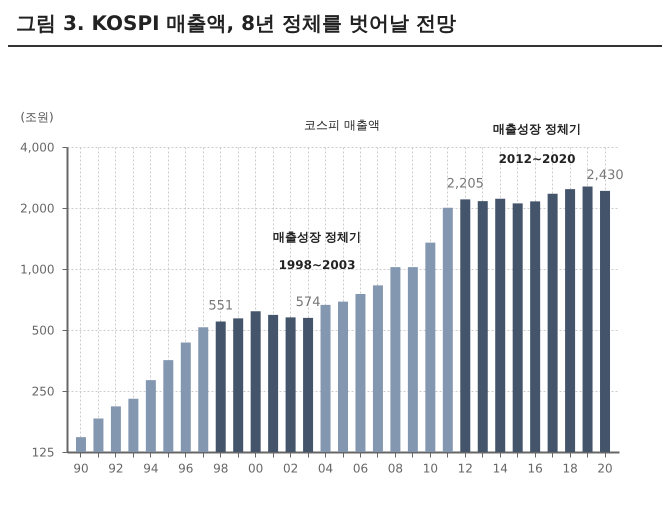 The image size is (670, 532). Describe the element at coordinates (308, 302) in the screenshot. I see `data-label: 574` at that location.